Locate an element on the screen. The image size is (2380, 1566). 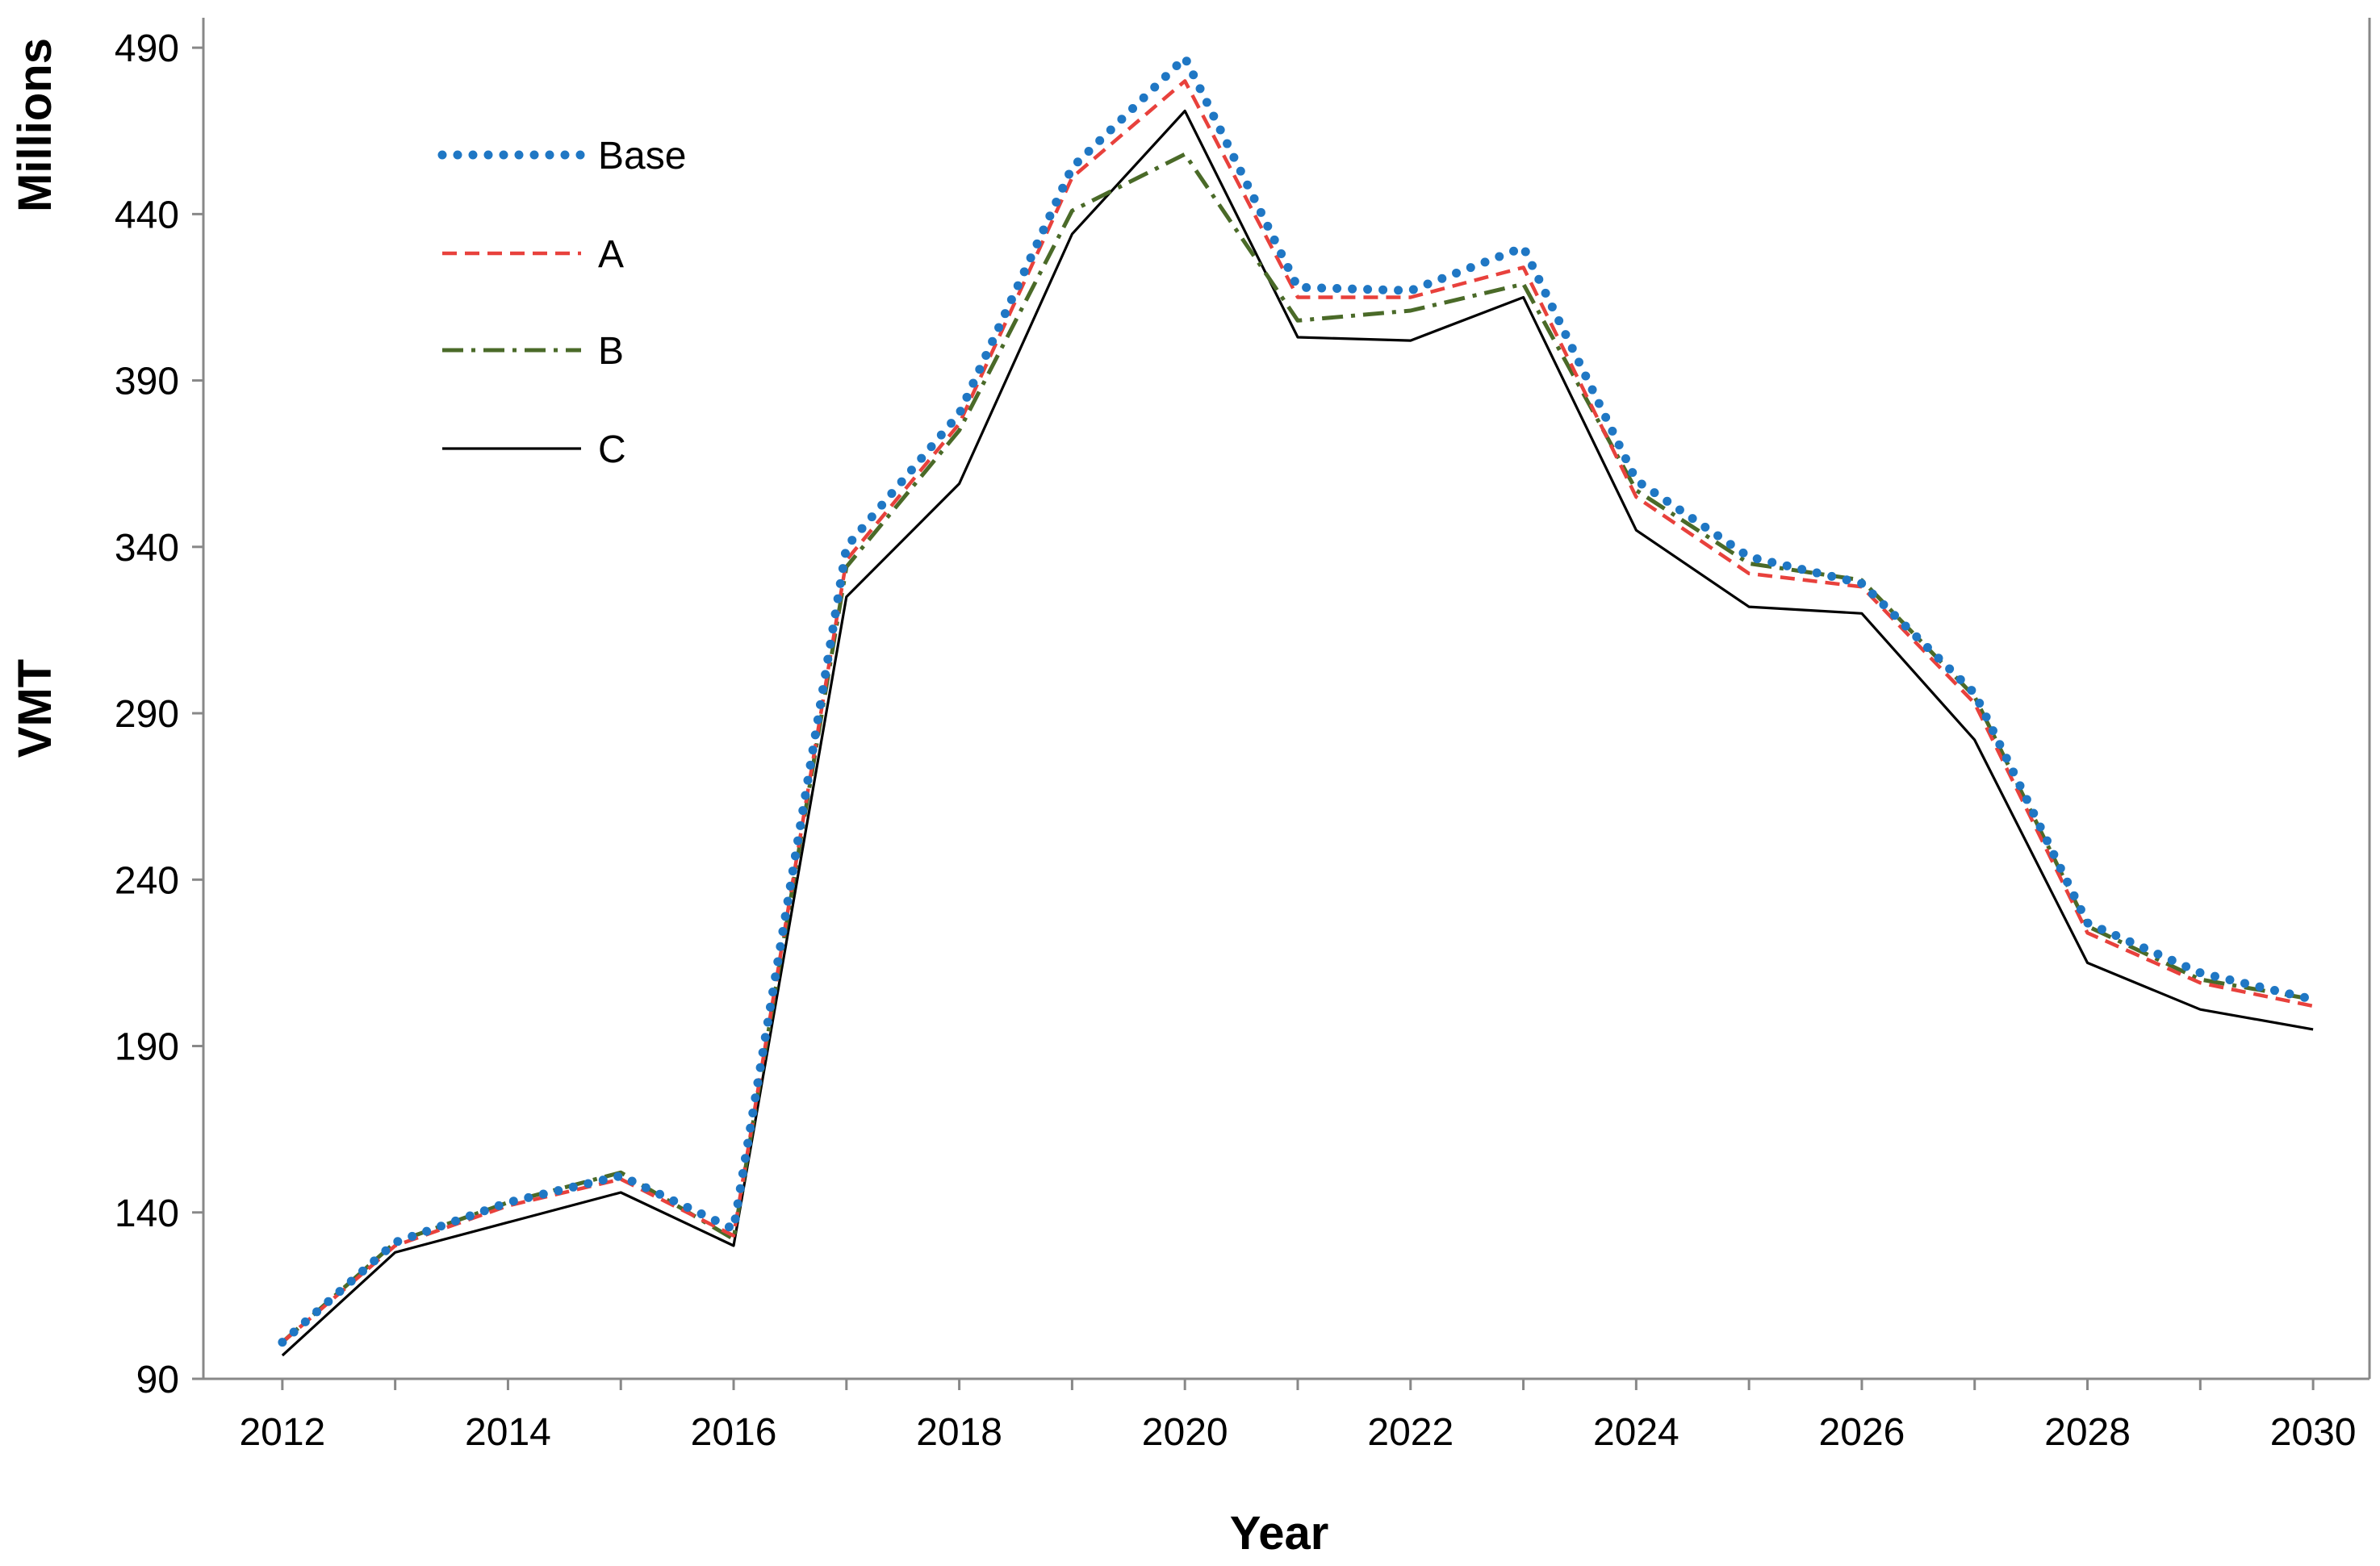
y-tick-label: 440 is located at coordinates (147, 215).